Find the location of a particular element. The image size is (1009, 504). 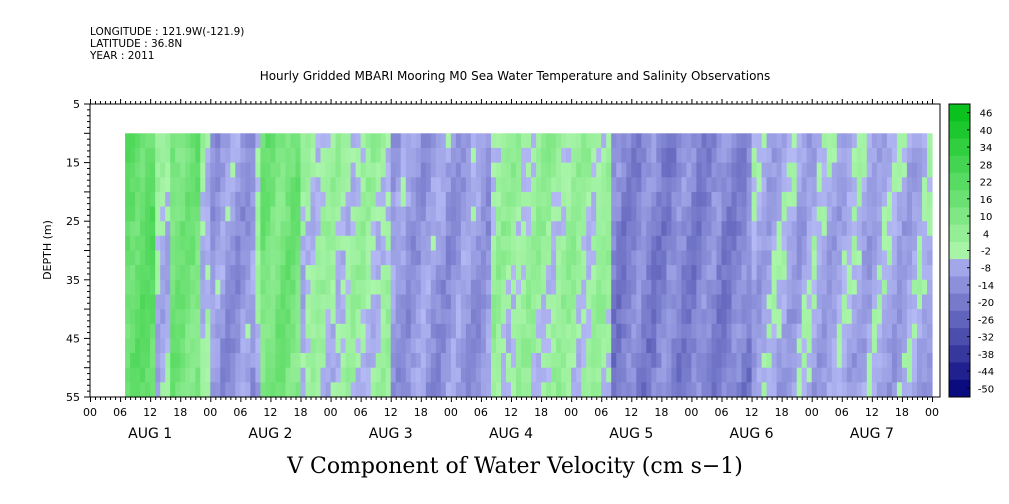

colorbar-label: -2 is located at coordinates (986, 252).